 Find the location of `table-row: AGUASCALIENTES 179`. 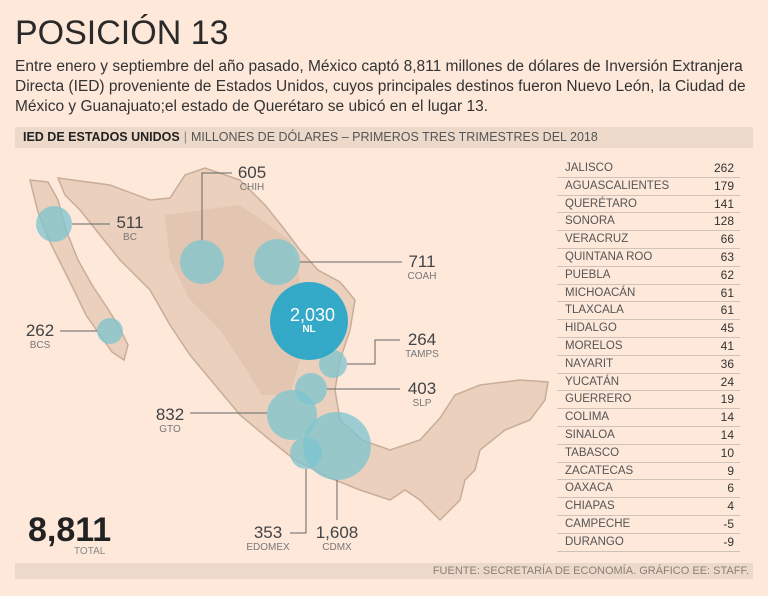

table-row: AGUASCALIENTES 179 is located at coordinates (648, 187).